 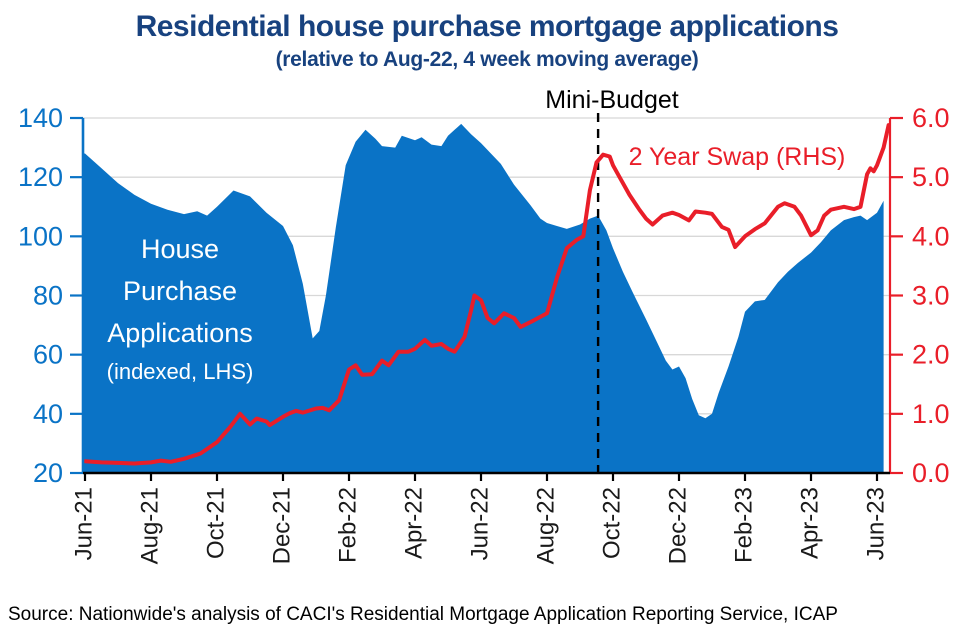 I want to click on left-axis-tick-label: 100, so click(x=40, y=236).